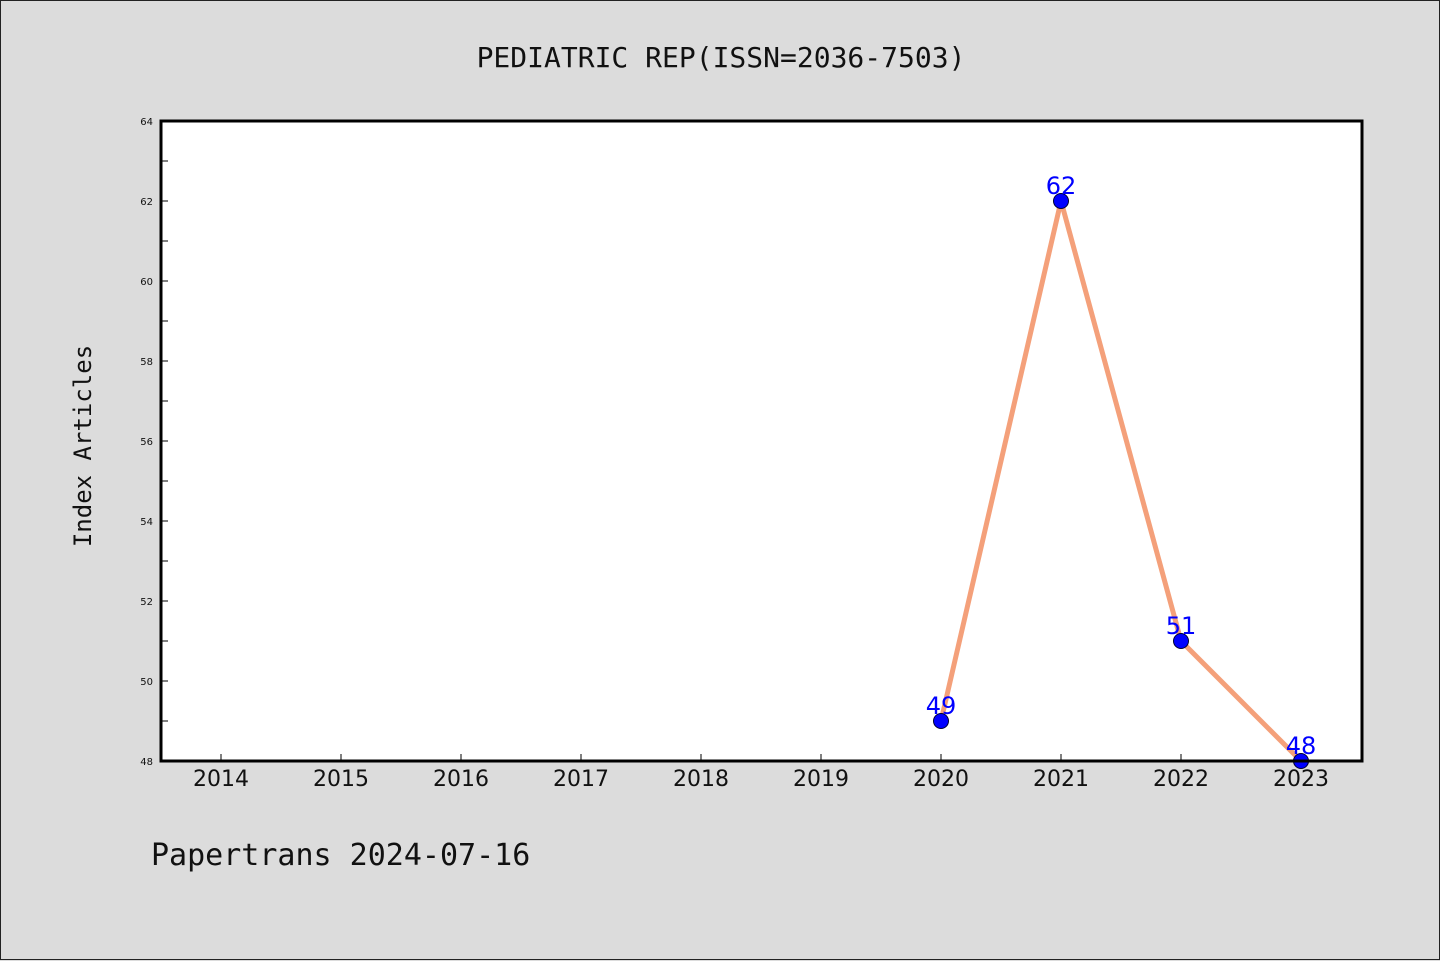 The height and width of the screenshot is (961, 1440). What do you see at coordinates (146, 282) in the screenshot?
I see `y-tick-label: 60` at bounding box center [146, 282].